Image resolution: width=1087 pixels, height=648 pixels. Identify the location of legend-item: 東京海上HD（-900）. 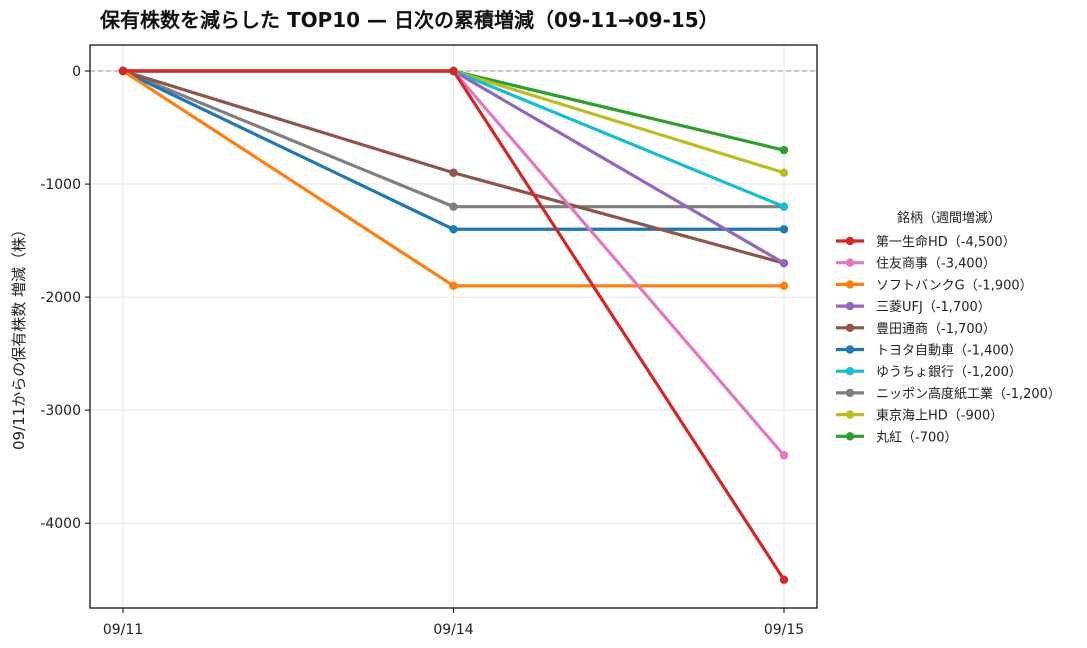
(919, 416).